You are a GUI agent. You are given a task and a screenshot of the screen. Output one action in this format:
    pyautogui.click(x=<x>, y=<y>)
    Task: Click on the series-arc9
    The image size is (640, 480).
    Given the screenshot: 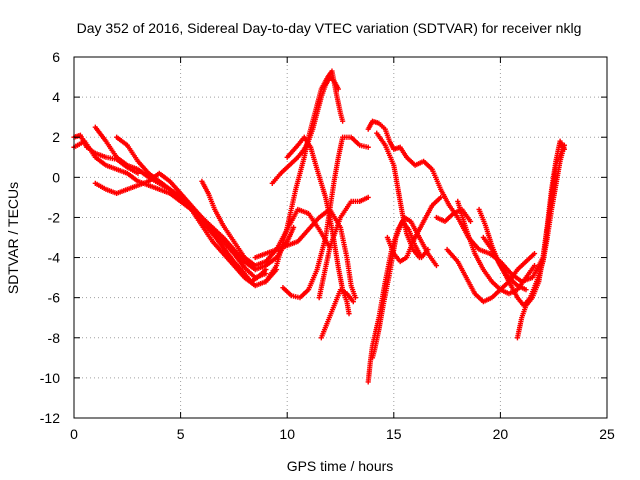 What is the action you would take?
    pyautogui.click(x=304, y=176)
    